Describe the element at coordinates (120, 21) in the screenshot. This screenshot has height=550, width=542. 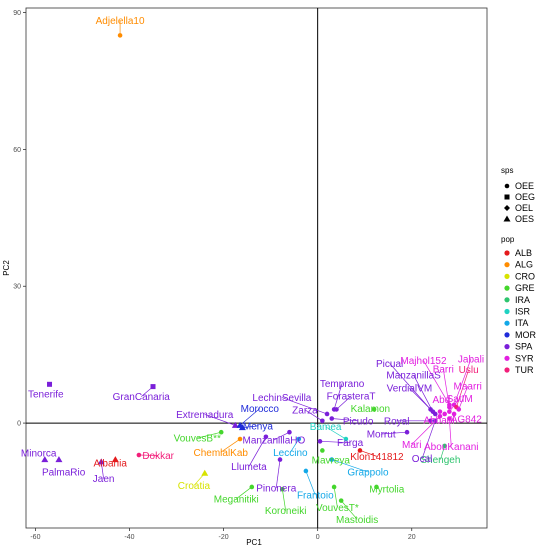
I see `point-label: Adjelella10` at that location.